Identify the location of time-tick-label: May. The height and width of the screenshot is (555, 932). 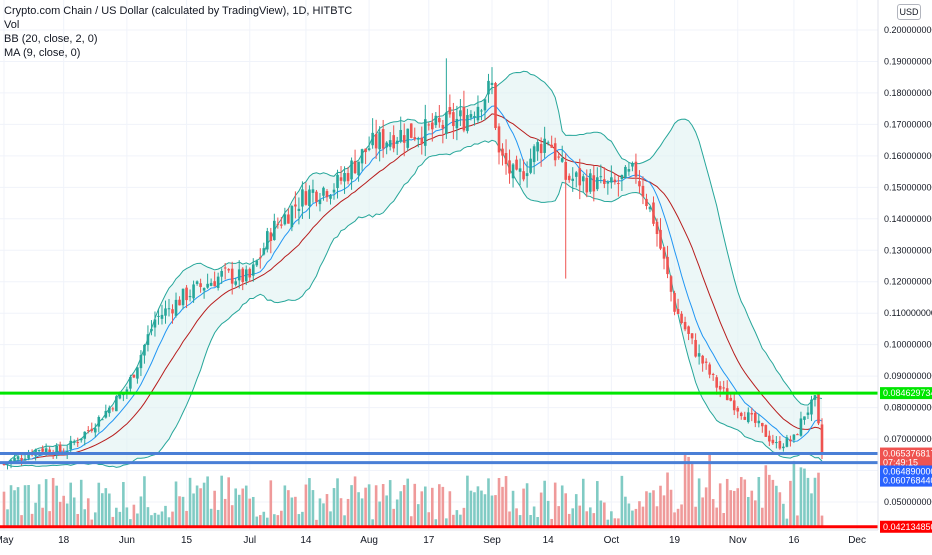
(6, 540).